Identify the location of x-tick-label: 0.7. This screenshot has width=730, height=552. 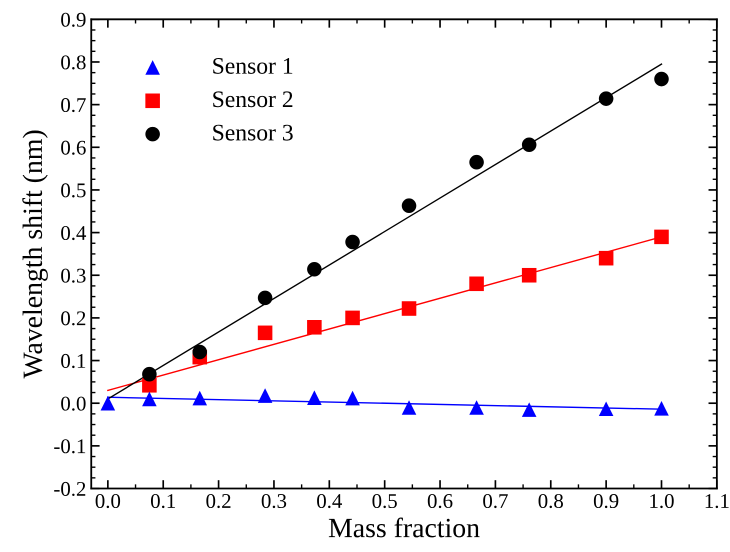
(495, 501).